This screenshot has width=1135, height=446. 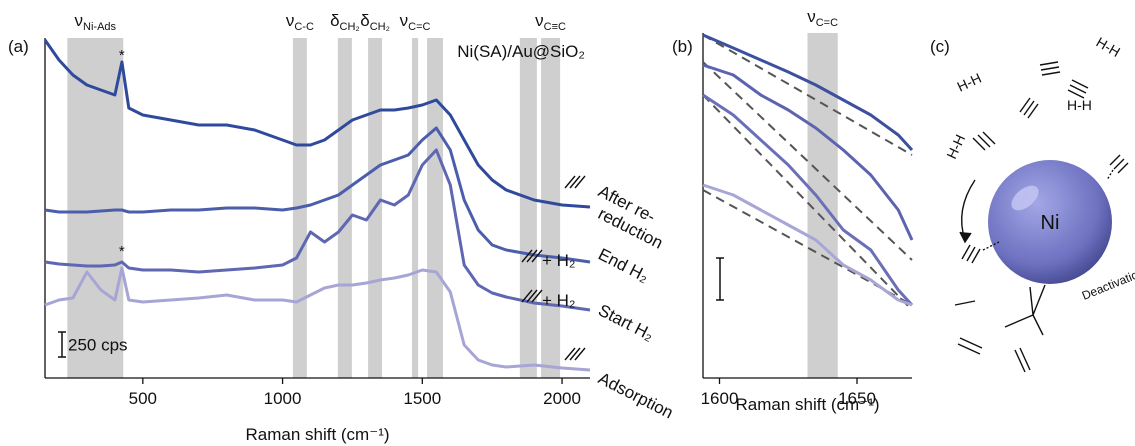 What do you see at coordinates (623, 265) in the screenshot?
I see `series-label: End H₂` at bounding box center [623, 265].